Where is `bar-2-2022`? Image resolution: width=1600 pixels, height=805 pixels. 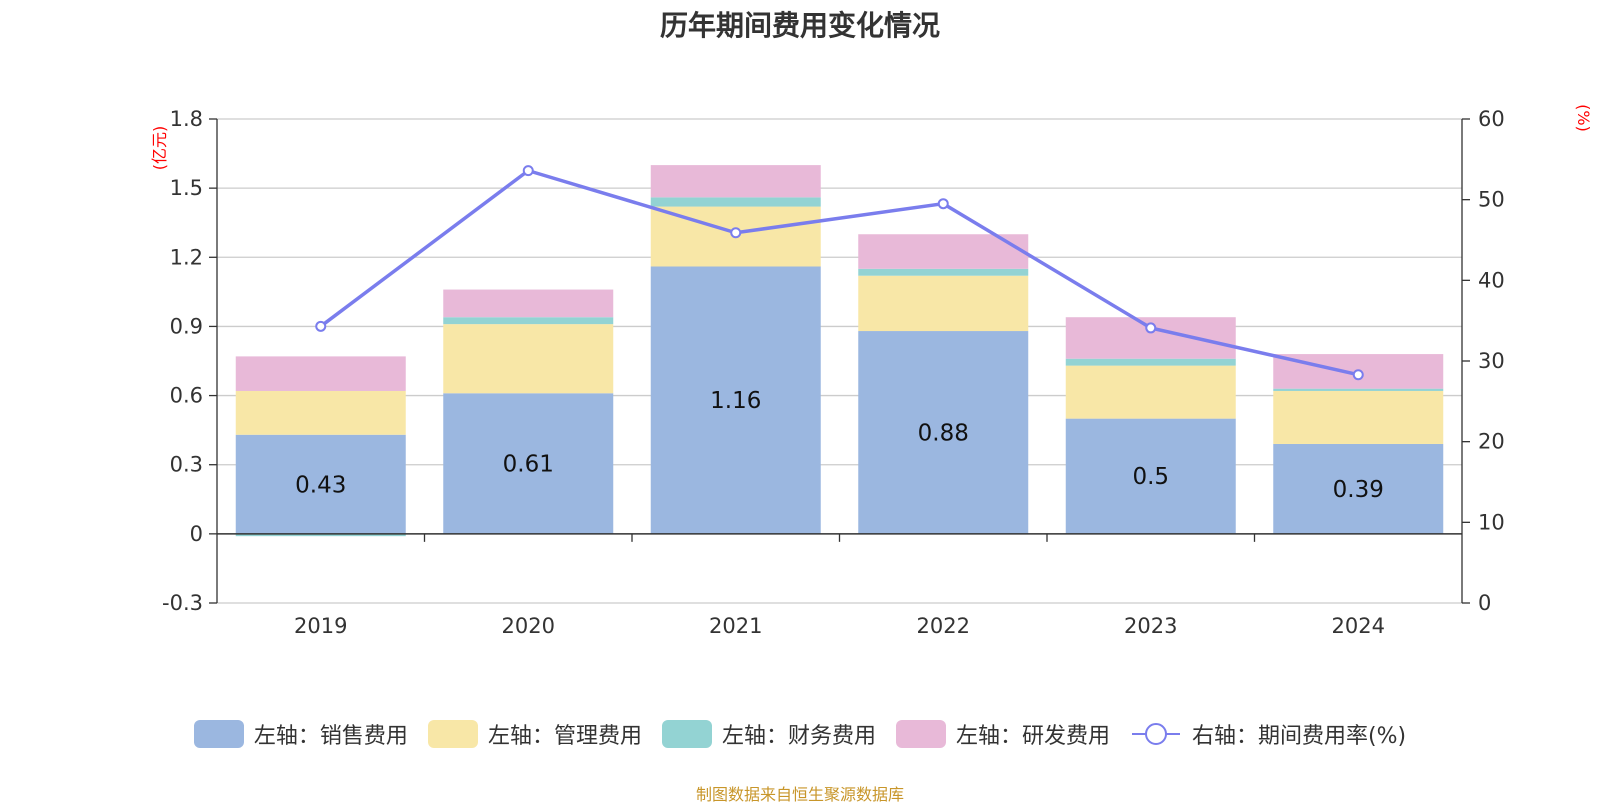 bar-2-2022 is located at coordinates (943, 303).